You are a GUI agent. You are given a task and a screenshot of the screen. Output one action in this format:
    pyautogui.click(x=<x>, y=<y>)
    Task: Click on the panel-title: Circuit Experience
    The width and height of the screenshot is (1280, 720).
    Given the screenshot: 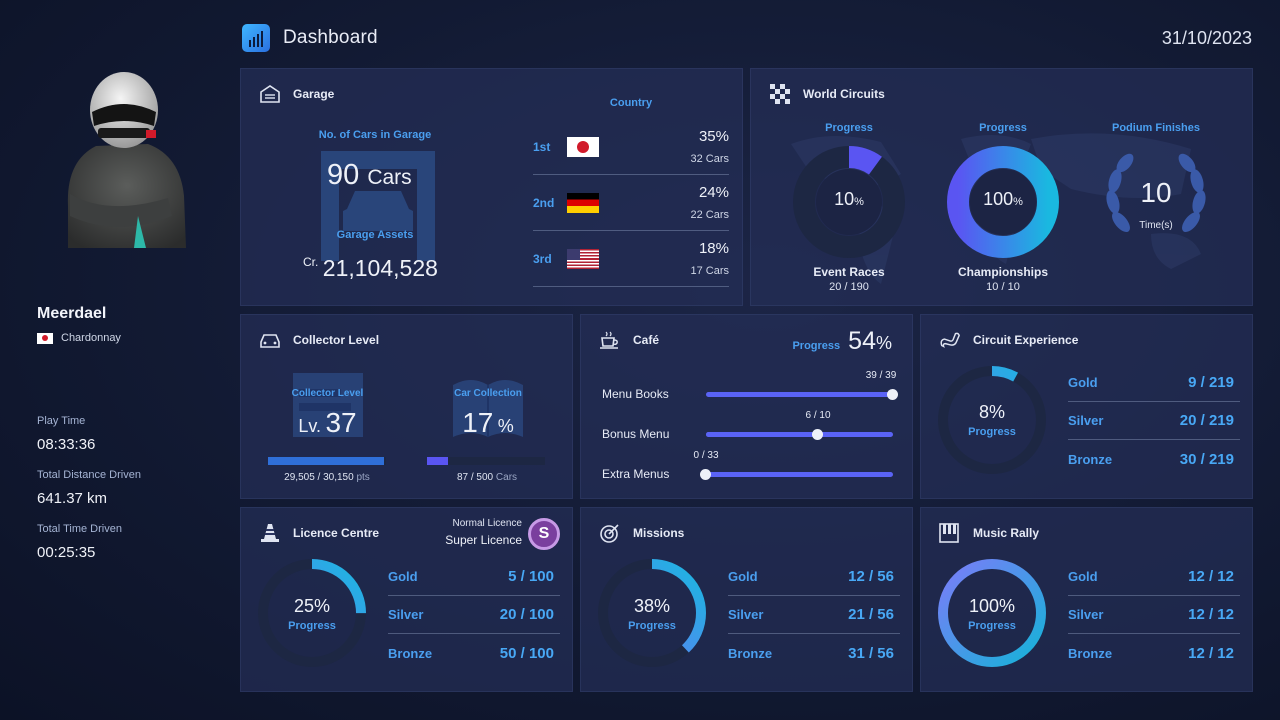 What is the action you would take?
    pyautogui.click(x=1026, y=340)
    